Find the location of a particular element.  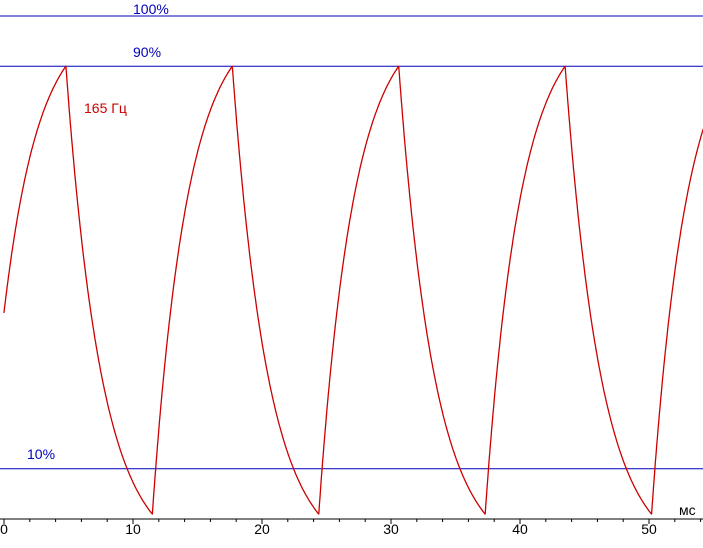

x-tick-label-50: 50 is located at coordinates (649, 529).